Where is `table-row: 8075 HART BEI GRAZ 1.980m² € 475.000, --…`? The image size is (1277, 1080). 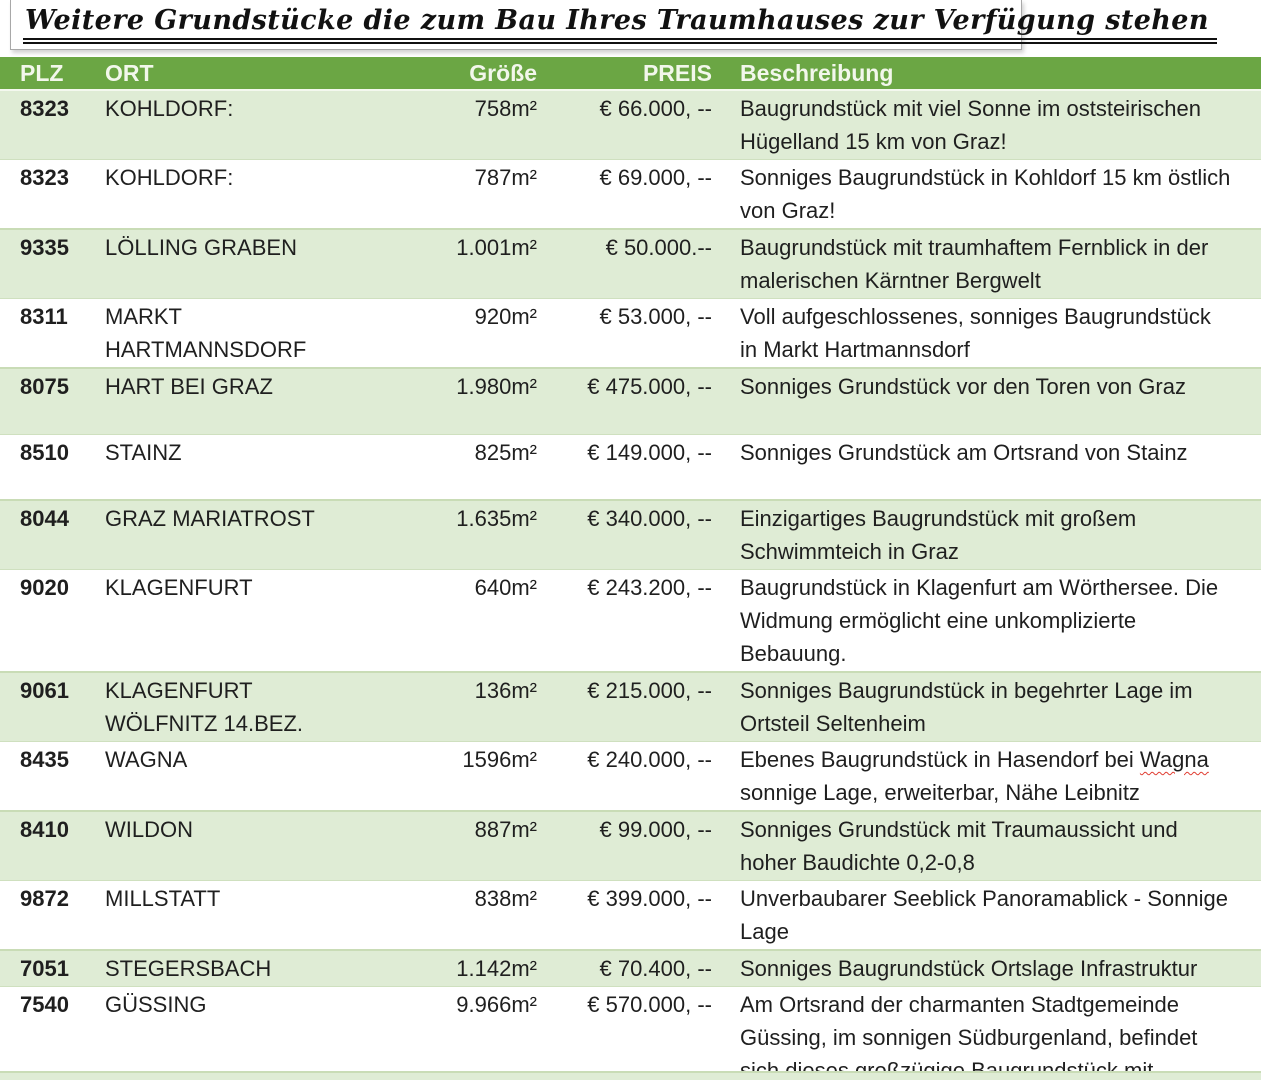 table-row: 8075 HART BEI GRAZ 1.980m² € 475.000, --… is located at coordinates (630, 401).